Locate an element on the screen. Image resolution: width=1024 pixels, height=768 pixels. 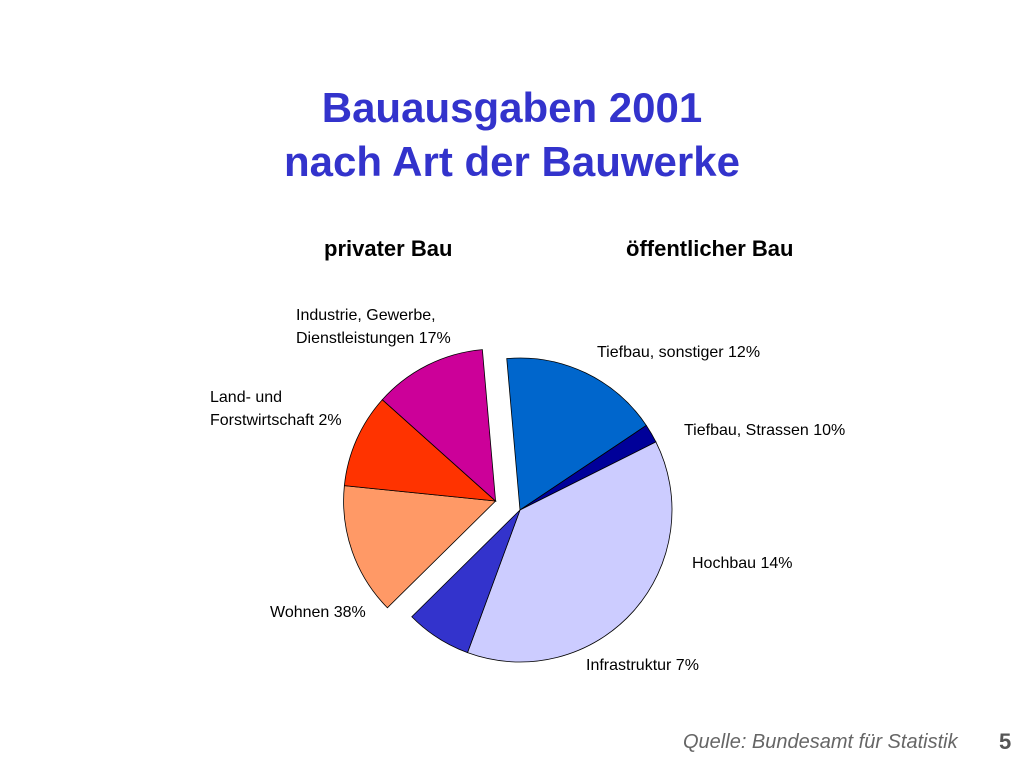
page-number: 5 is located at coordinates (1005, 741).